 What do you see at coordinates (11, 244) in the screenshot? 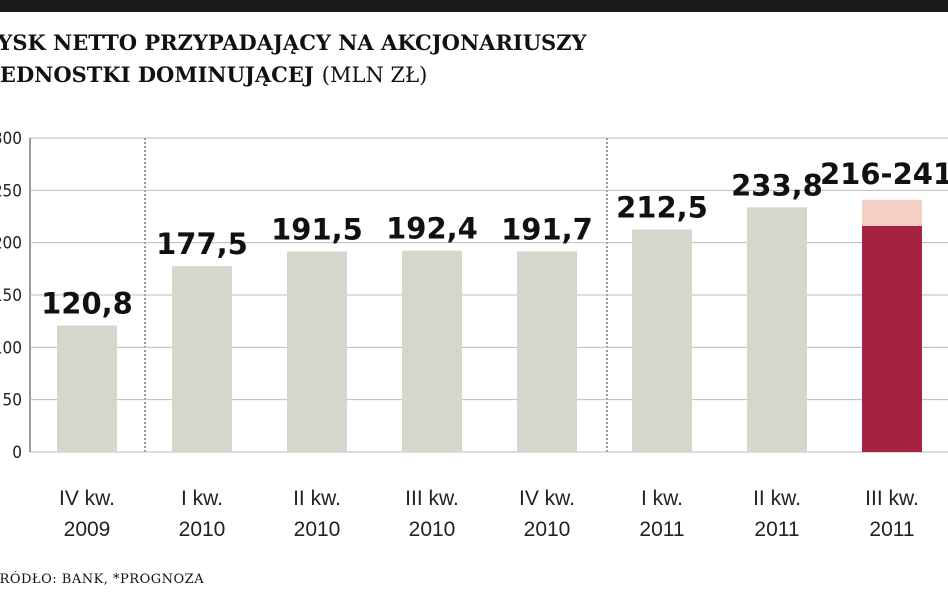
I see `y-tick-label: 200` at bounding box center [11, 244].